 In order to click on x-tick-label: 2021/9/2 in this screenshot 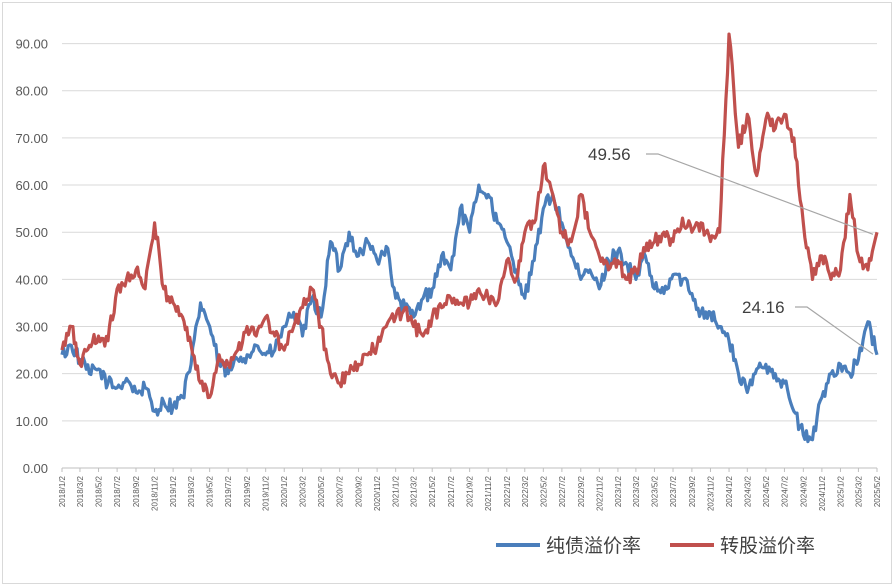, I will do `click(470, 491)`.